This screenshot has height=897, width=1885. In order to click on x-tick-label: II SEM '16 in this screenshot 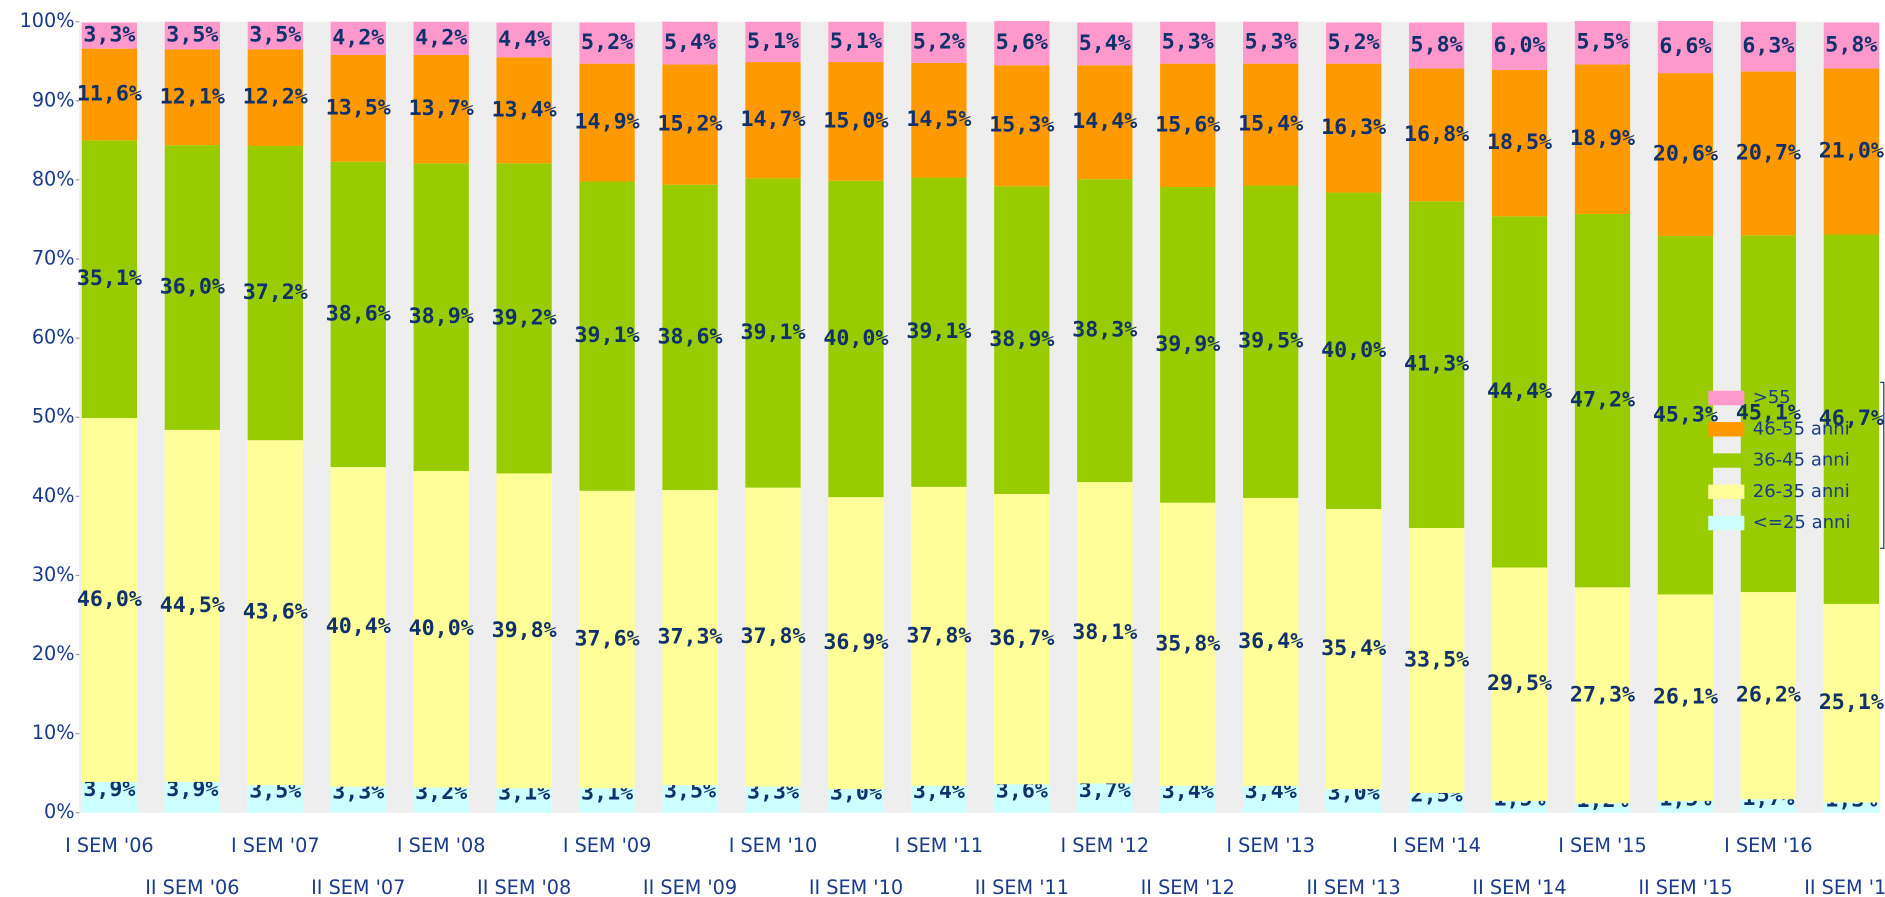, I will do `click(1844, 886)`.